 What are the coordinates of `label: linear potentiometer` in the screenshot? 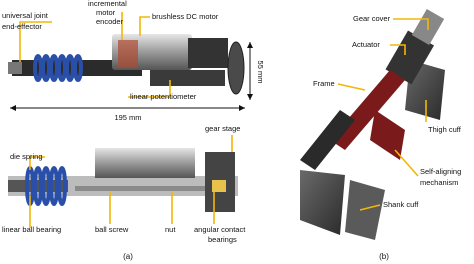 It's located at (163, 96).